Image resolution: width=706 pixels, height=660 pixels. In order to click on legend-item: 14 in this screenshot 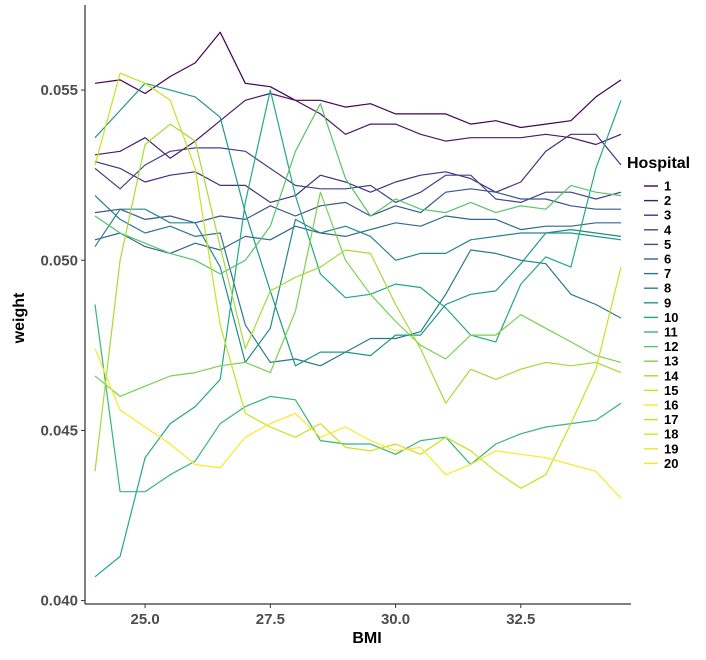, I will do `click(661, 375)`.